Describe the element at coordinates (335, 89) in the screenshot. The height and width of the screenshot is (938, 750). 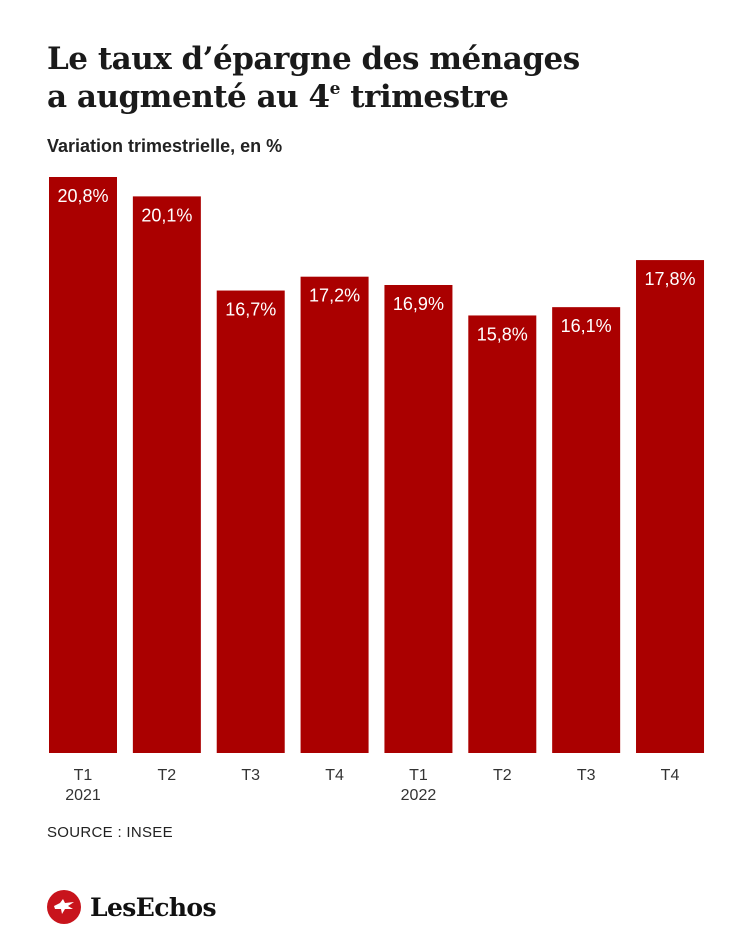
I see `title-superscript: e` at that location.